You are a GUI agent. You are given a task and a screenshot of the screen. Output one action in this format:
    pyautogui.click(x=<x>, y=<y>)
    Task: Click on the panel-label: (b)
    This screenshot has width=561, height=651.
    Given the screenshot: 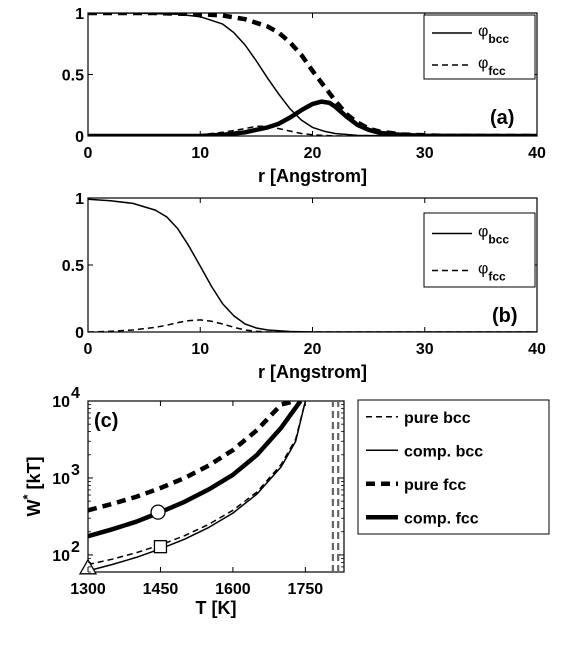 What is the action you would take?
    pyautogui.click(x=505, y=316)
    